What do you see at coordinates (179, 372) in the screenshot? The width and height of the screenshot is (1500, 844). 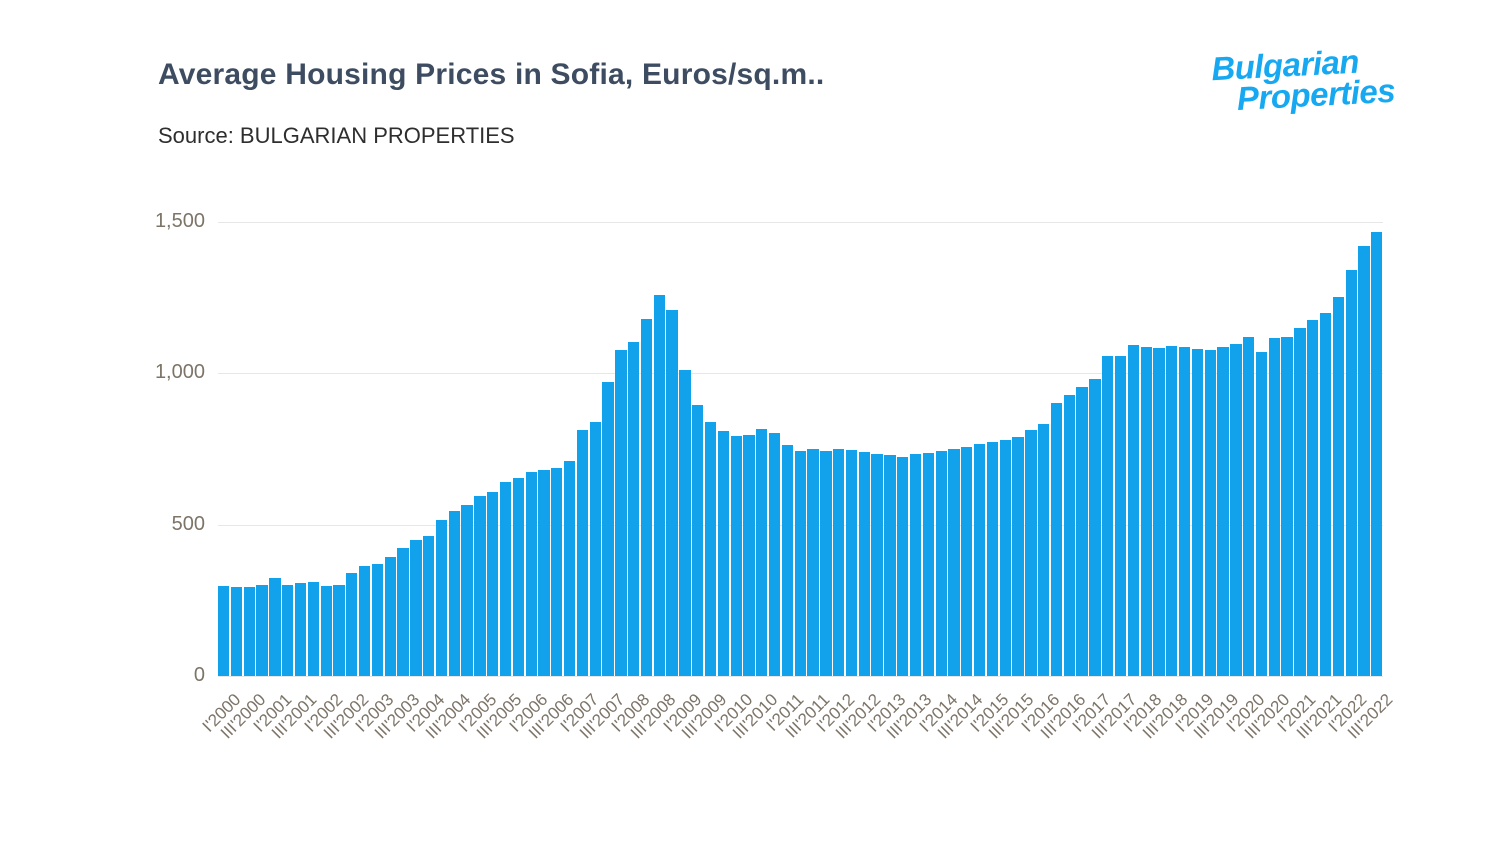 I see `y-tick-label: 1,000` at bounding box center [179, 372].